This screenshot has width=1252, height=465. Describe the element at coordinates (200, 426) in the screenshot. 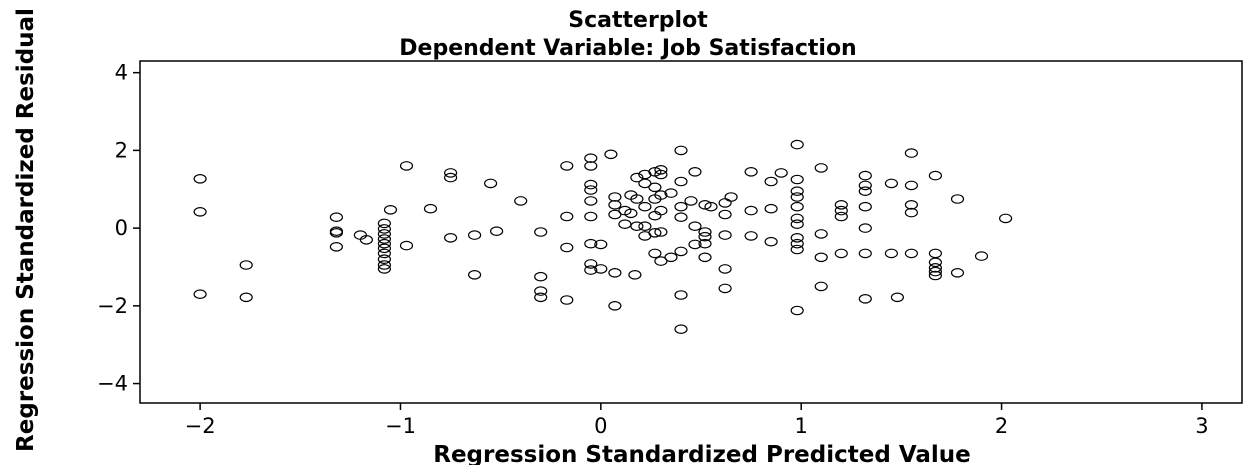

I see `x-tick-label: −2` at that location.